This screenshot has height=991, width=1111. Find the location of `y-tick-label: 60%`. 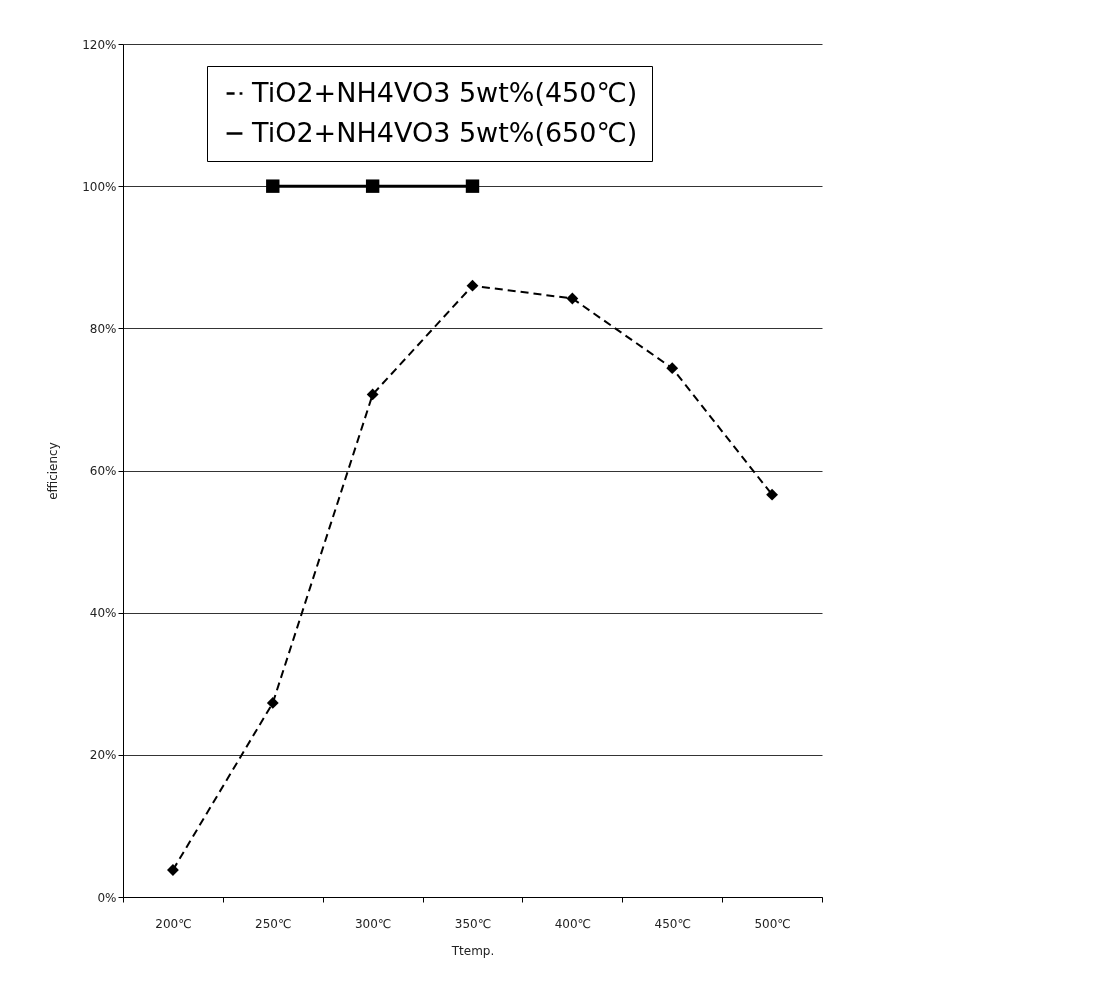

y-tick-label: 60% is located at coordinates (103, 471).